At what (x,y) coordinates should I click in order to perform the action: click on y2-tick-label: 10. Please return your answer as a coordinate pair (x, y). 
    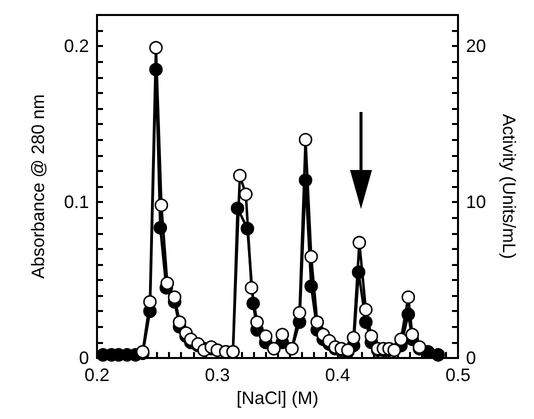
    Looking at the image, I should click on (476, 202).